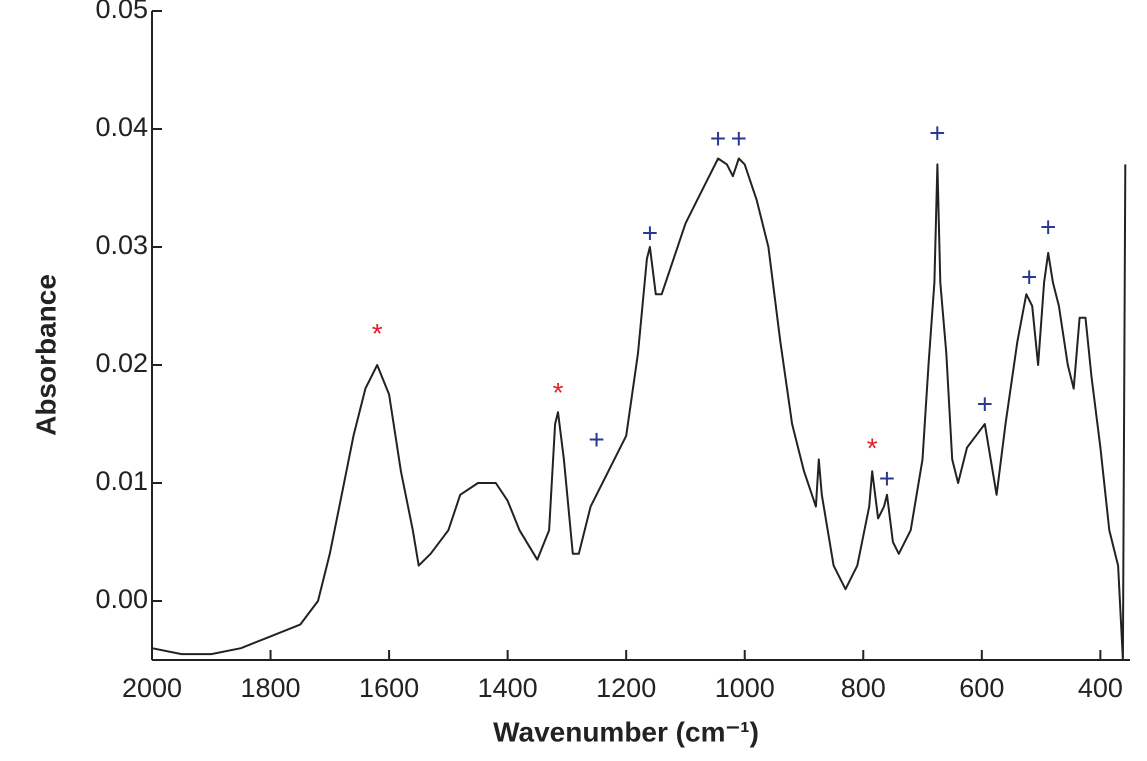  I want to click on x-tick-label: 1800, so click(271, 688).